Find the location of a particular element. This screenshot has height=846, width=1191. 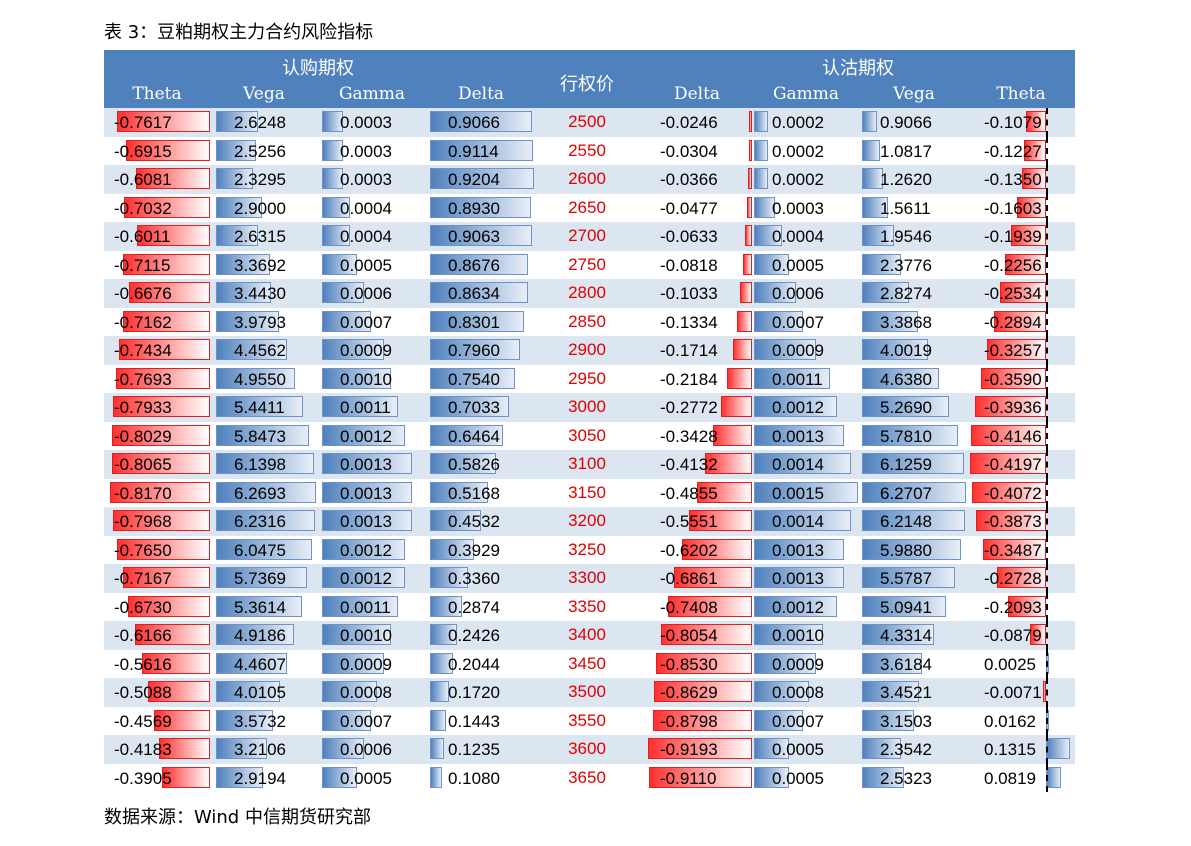

c-theta-value: -0.7933 is located at coordinates (143, 407).